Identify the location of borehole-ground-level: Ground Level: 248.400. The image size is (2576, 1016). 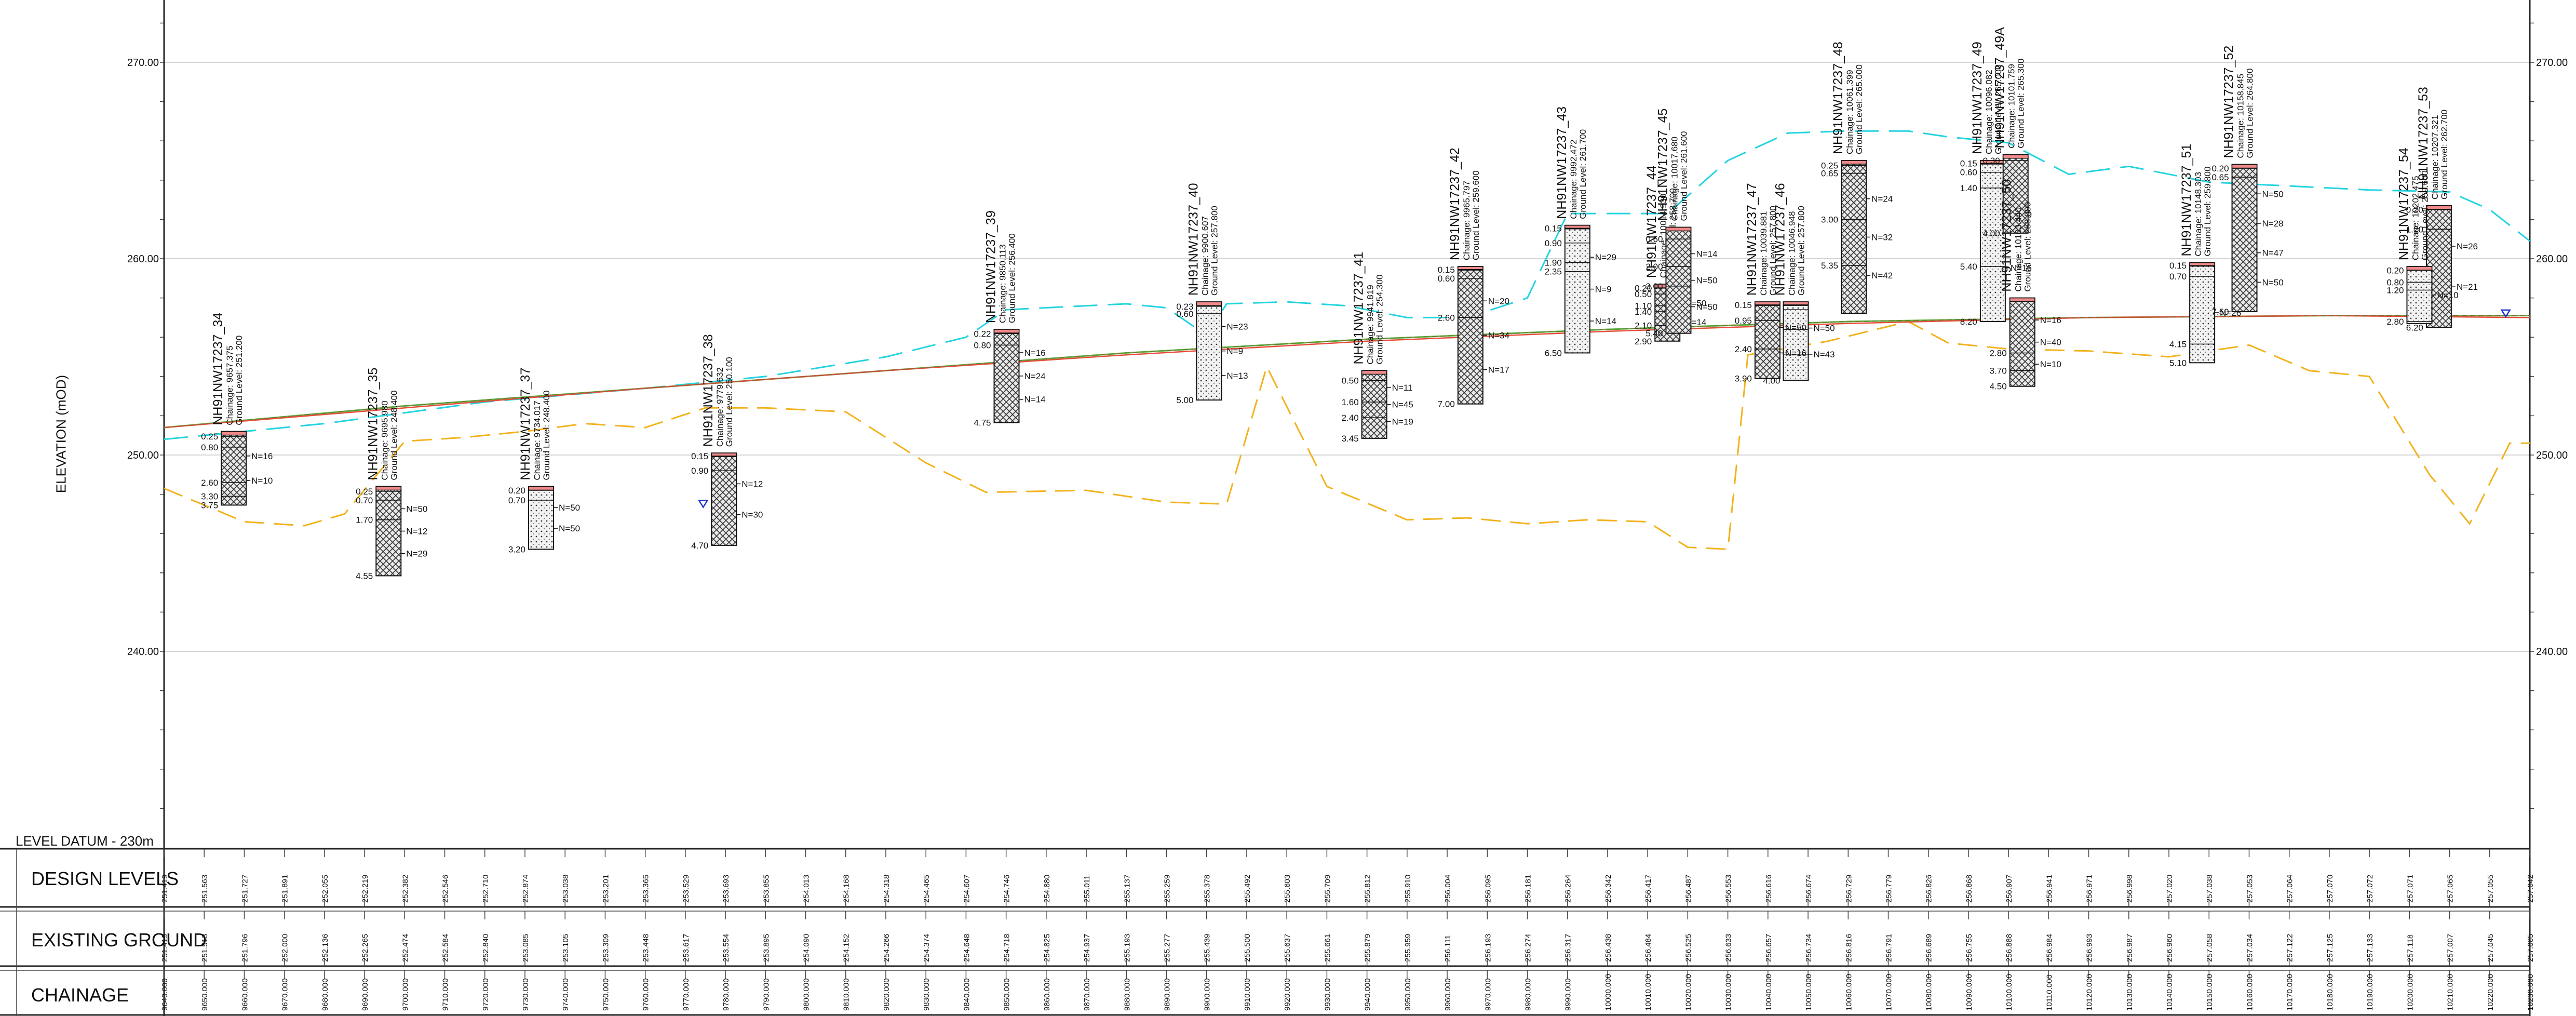
(546, 435).